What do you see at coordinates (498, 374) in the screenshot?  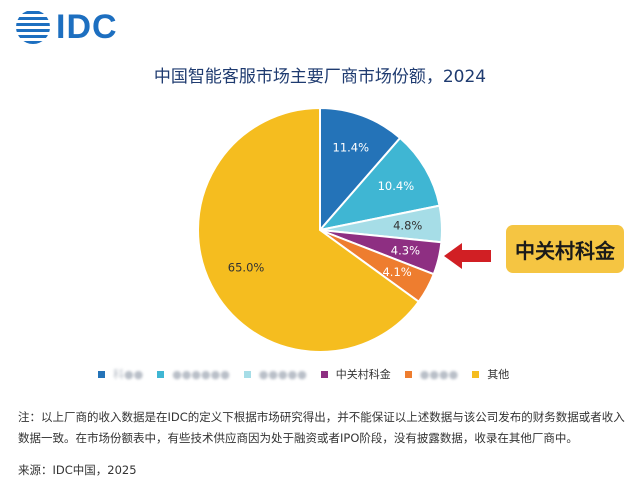 I see `legend-label-5: 其他` at bounding box center [498, 374].